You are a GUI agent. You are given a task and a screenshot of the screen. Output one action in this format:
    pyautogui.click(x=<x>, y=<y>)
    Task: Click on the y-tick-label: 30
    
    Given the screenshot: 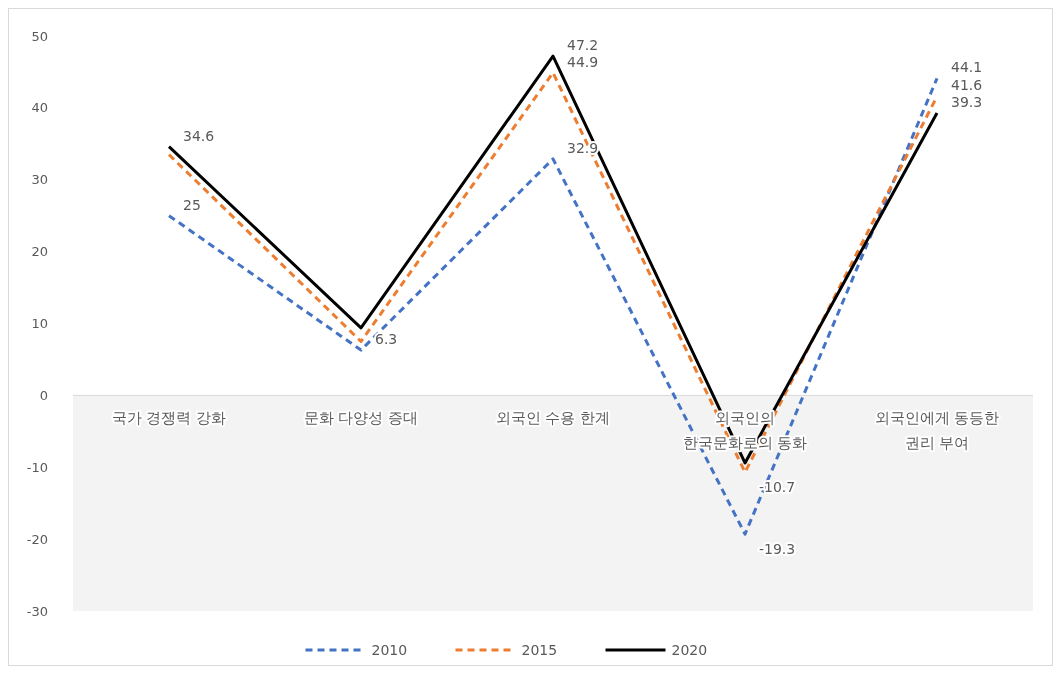 What is the action you would take?
    pyautogui.click(x=39, y=180)
    